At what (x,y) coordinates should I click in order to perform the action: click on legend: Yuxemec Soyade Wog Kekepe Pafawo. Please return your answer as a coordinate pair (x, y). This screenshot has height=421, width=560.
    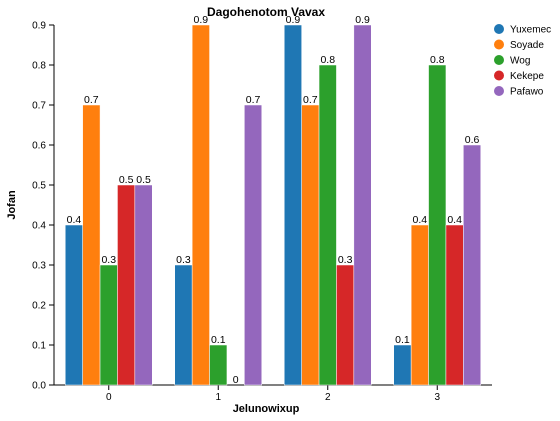
    Looking at the image, I should click on (522, 61).